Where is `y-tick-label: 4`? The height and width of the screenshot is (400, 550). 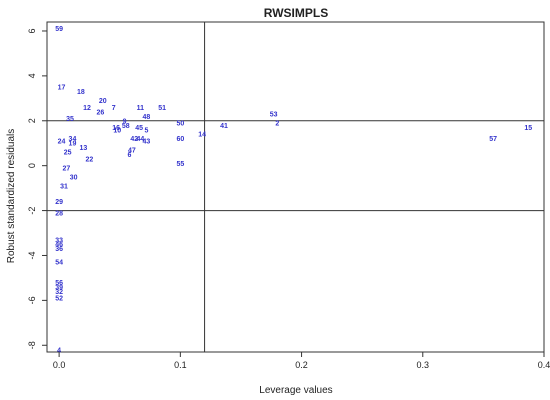
y-tick-label: 4 is located at coordinates (32, 75).